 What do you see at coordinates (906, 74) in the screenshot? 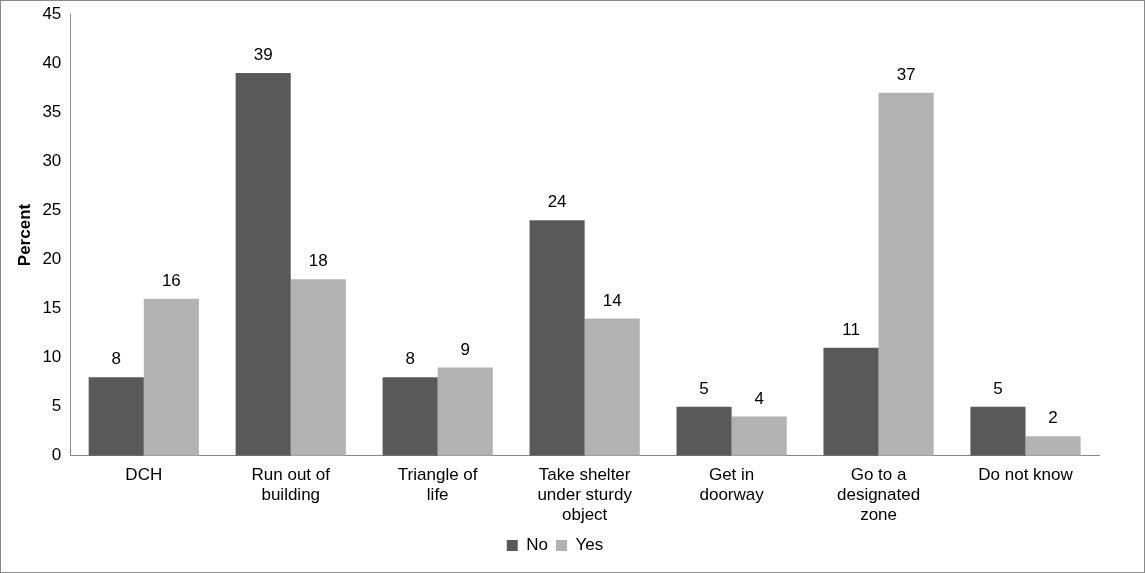
I see `data-label: 37` at bounding box center [906, 74].